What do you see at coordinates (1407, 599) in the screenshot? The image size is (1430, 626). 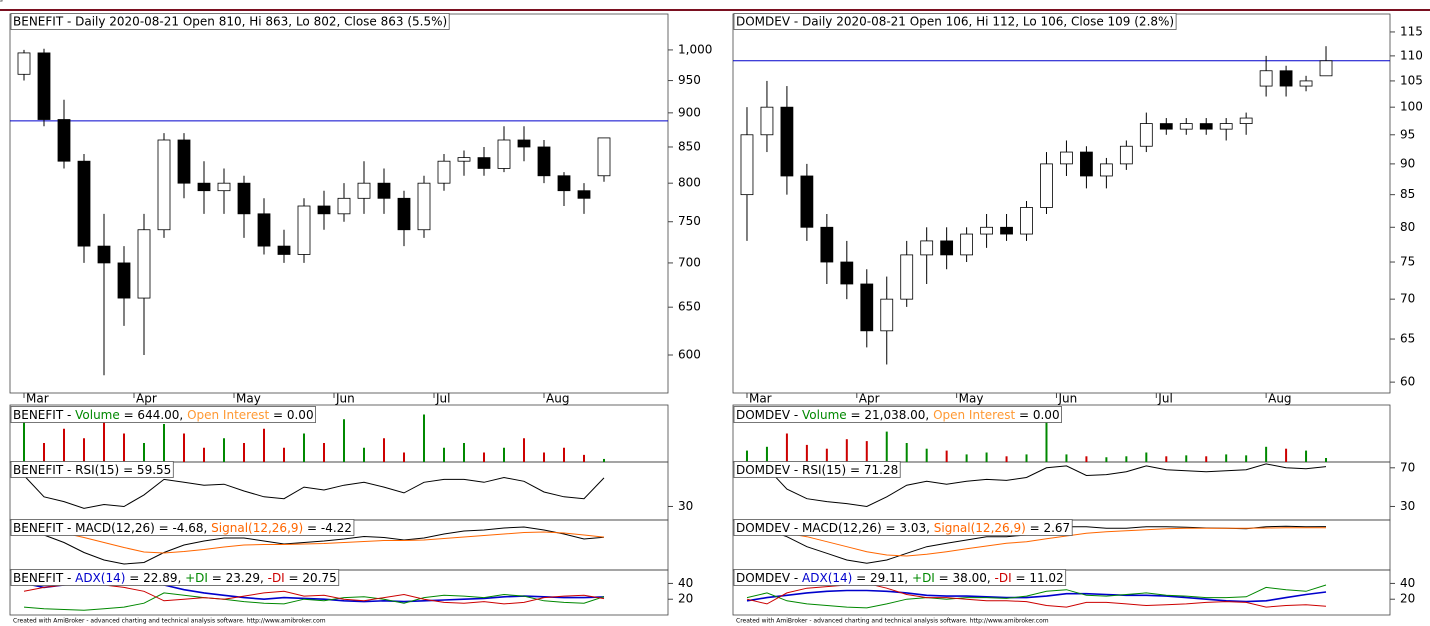 I see `y-tick-label: 20` at bounding box center [1407, 599].